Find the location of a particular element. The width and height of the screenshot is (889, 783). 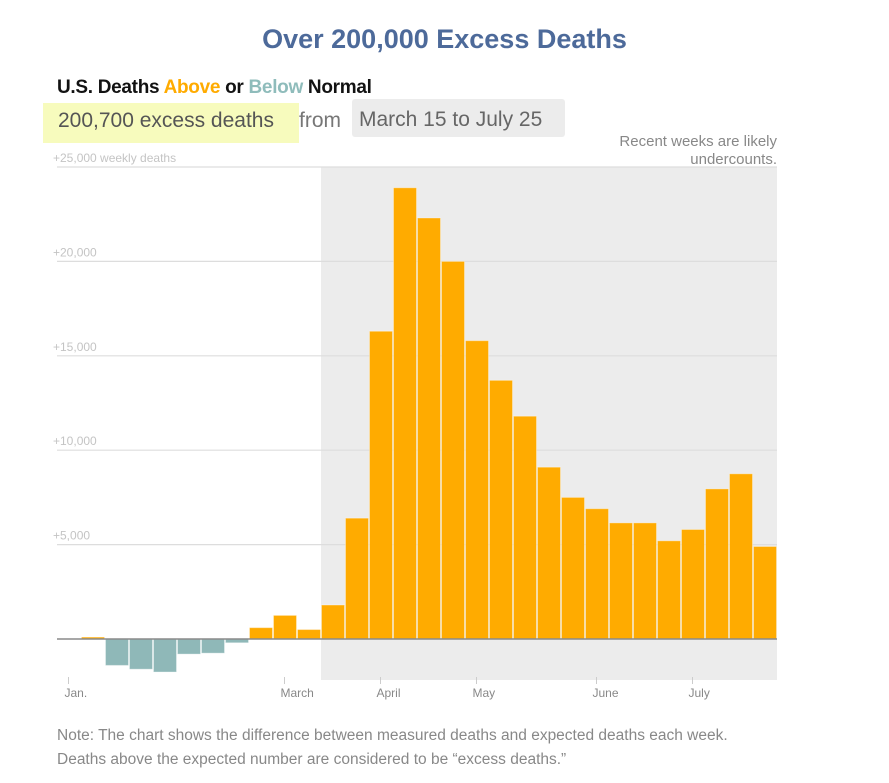

chart-title-post: Normal is located at coordinates (337, 87).